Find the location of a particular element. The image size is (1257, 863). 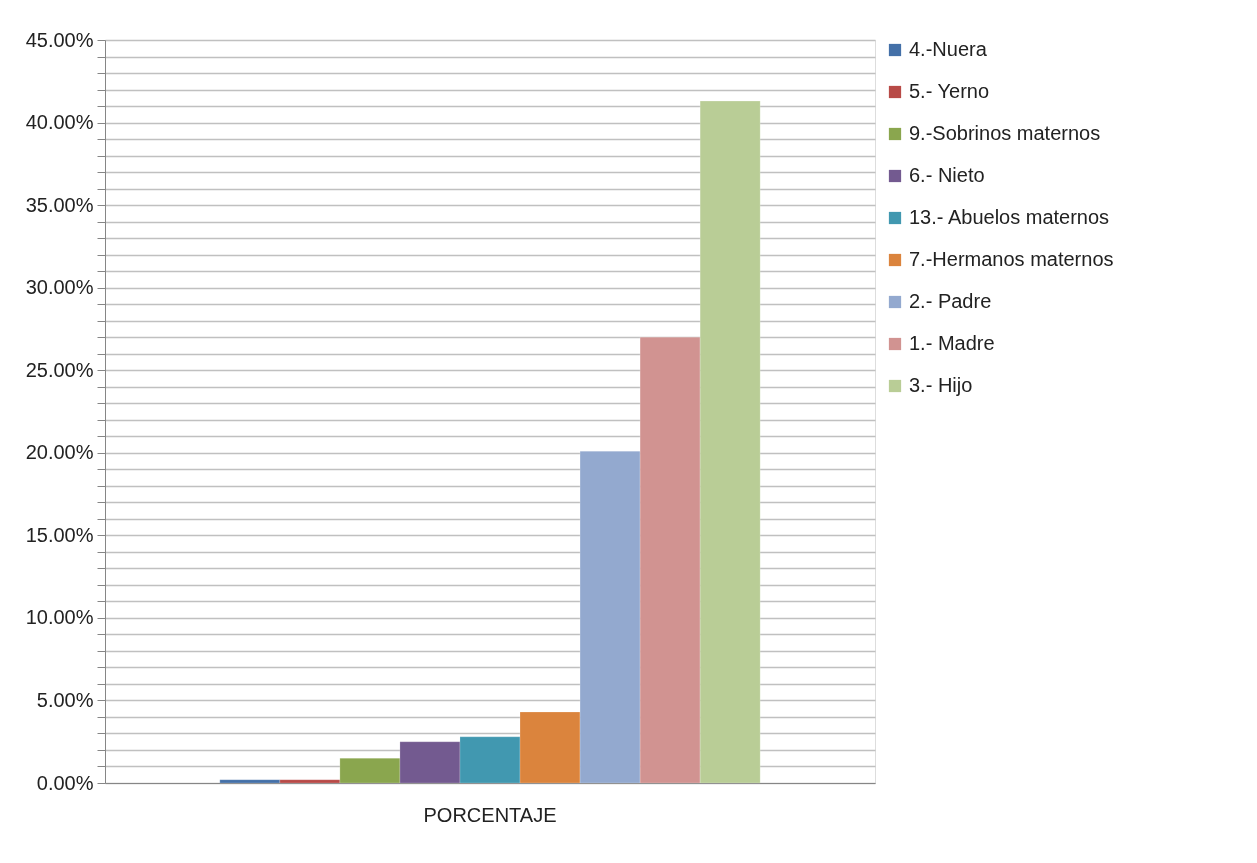

y-tick-label: 15.00% is located at coordinates (59, 534).